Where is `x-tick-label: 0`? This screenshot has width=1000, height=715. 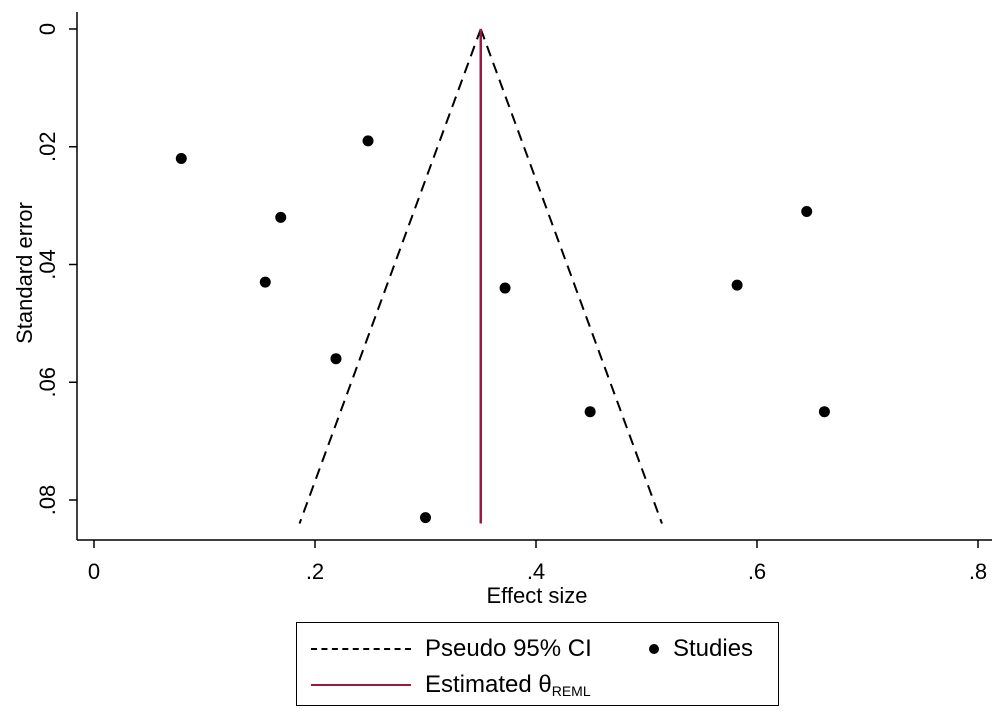
x-tick-label: 0 is located at coordinates (94, 571).